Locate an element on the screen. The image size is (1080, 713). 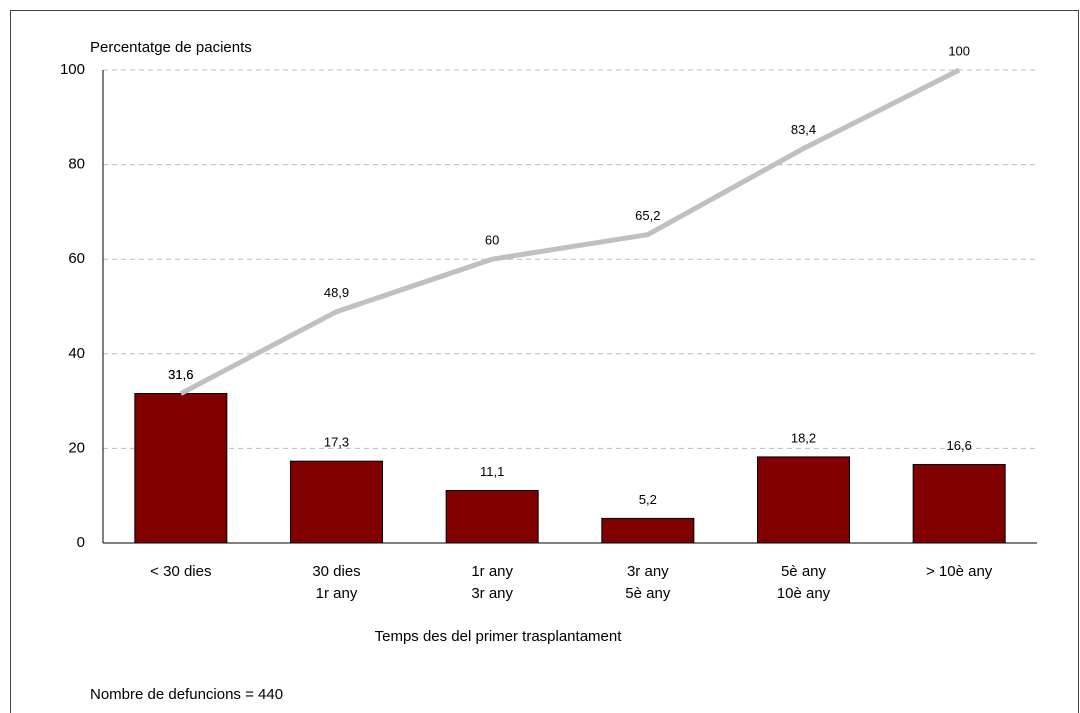
x-tick-label: > 10è any is located at coordinates (959, 571).